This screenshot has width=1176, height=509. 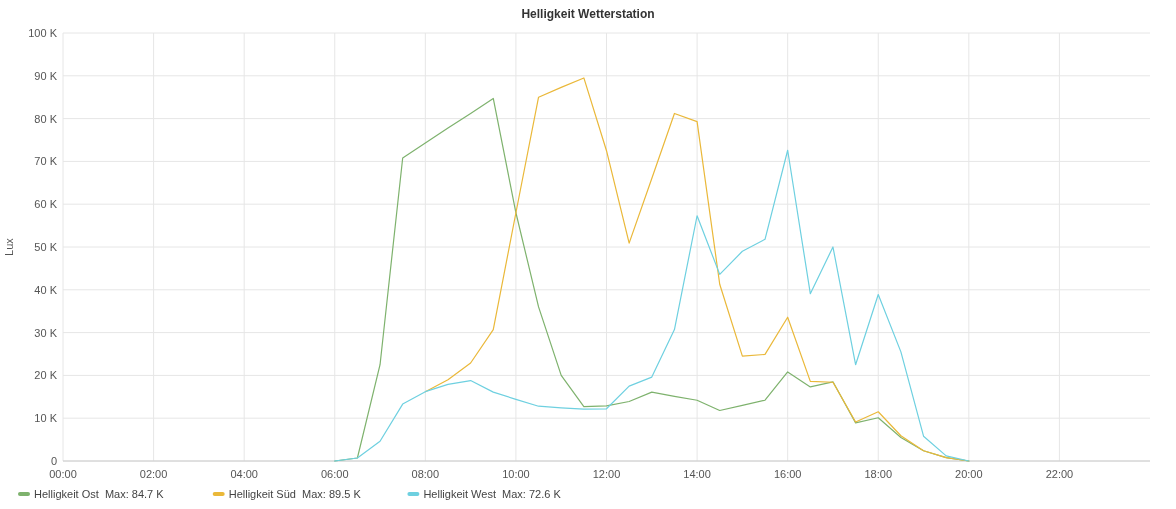 What do you see at coordinates (46, 75) in the screenshot?
I see `y-tick-label: 90 K` at bounding box center [46, 75].